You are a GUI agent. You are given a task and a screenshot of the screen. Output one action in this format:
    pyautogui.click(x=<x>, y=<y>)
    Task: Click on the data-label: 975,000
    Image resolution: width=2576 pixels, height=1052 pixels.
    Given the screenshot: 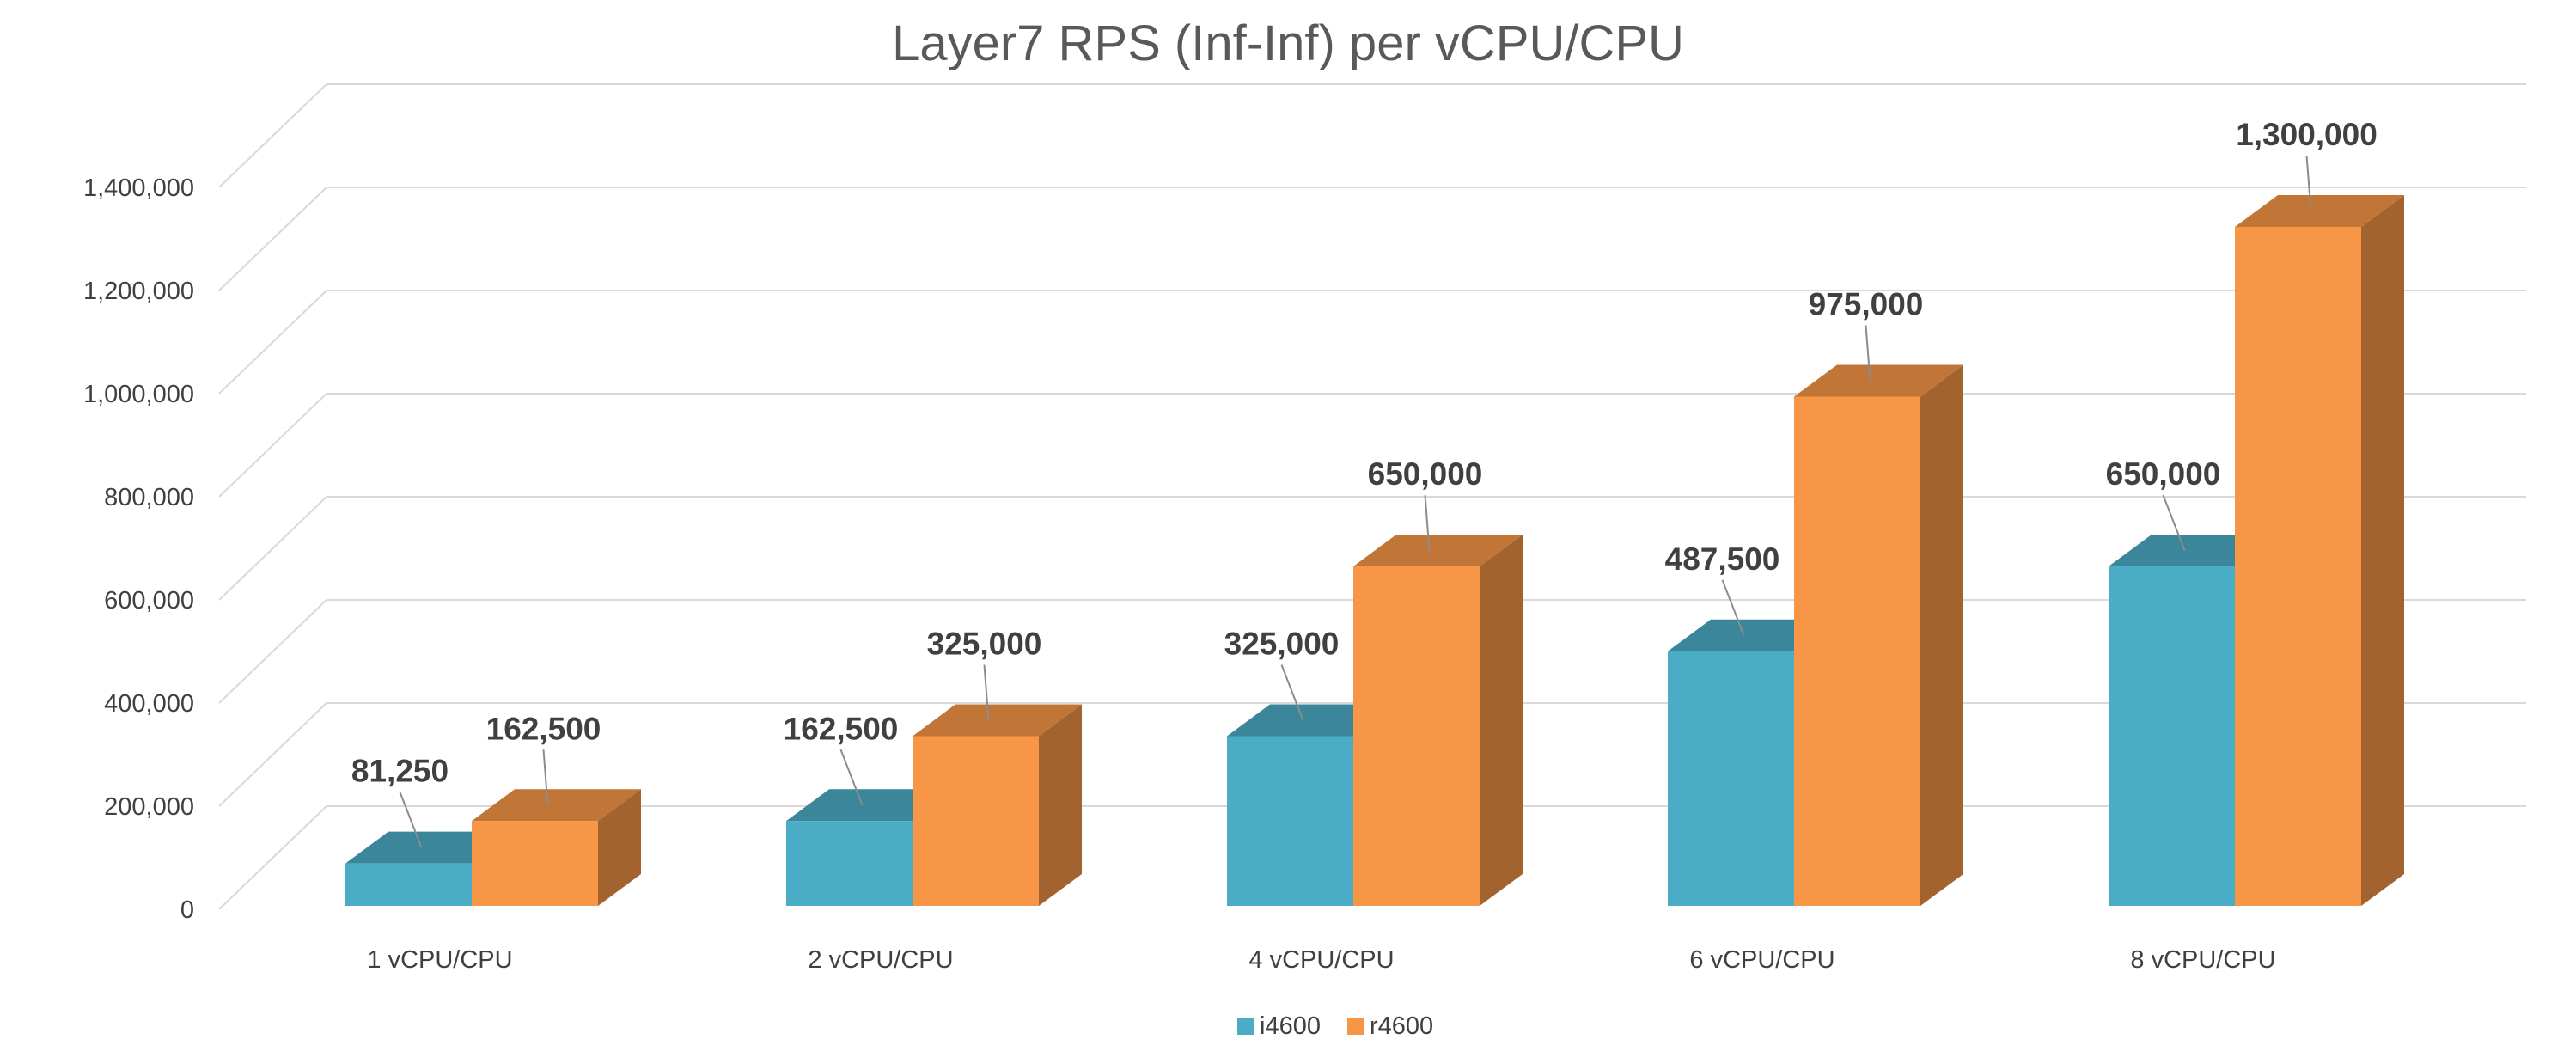 What is the action you would take?
    pyautogui.click(x=1866, y=304)
    